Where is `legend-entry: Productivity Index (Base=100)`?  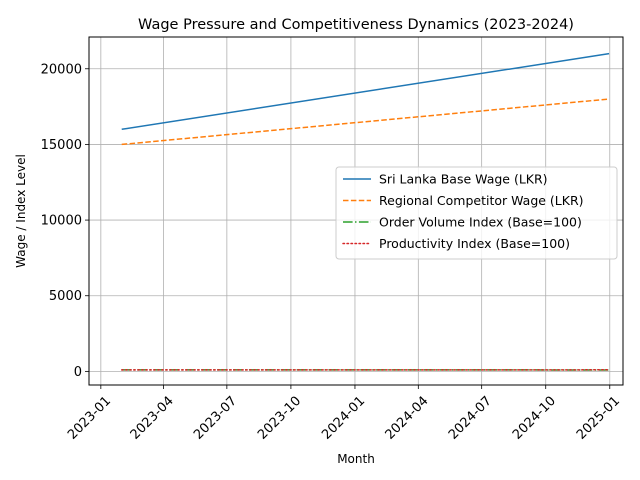
legend-entry: Productivity Index (Base=100) is located at coordinates (474, 243).